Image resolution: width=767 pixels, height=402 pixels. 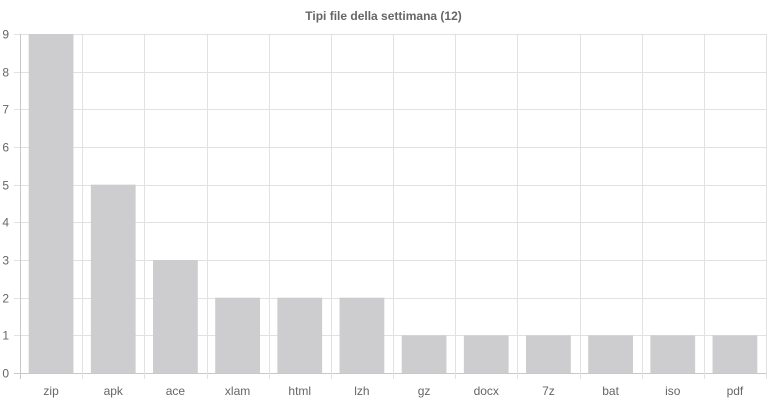 What do you see at coordinates (51, 391) in the screenshot?
I see `x-tick-label: zip` at bounding box center [51, 391].